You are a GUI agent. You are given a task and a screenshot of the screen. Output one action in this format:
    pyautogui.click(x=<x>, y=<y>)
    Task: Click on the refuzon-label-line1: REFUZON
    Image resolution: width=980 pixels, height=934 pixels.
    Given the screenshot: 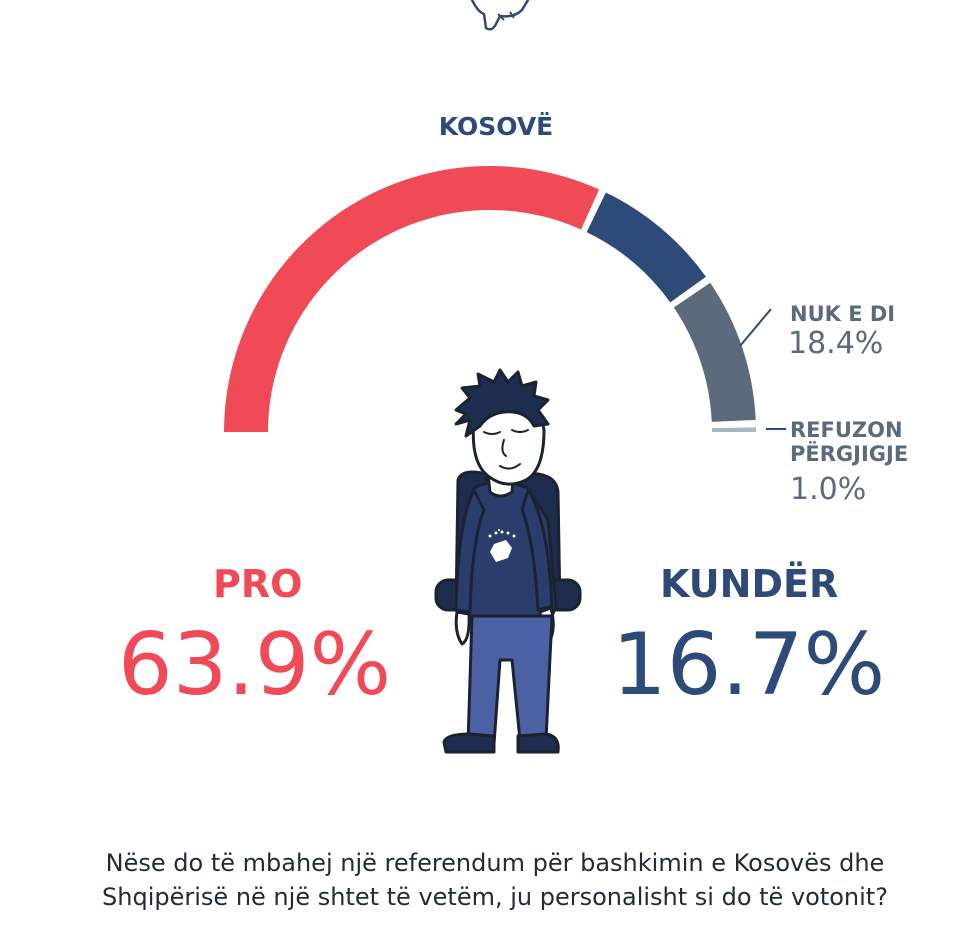 What is the action you would take?
    pyautogui.click(x=846, y=430)
    